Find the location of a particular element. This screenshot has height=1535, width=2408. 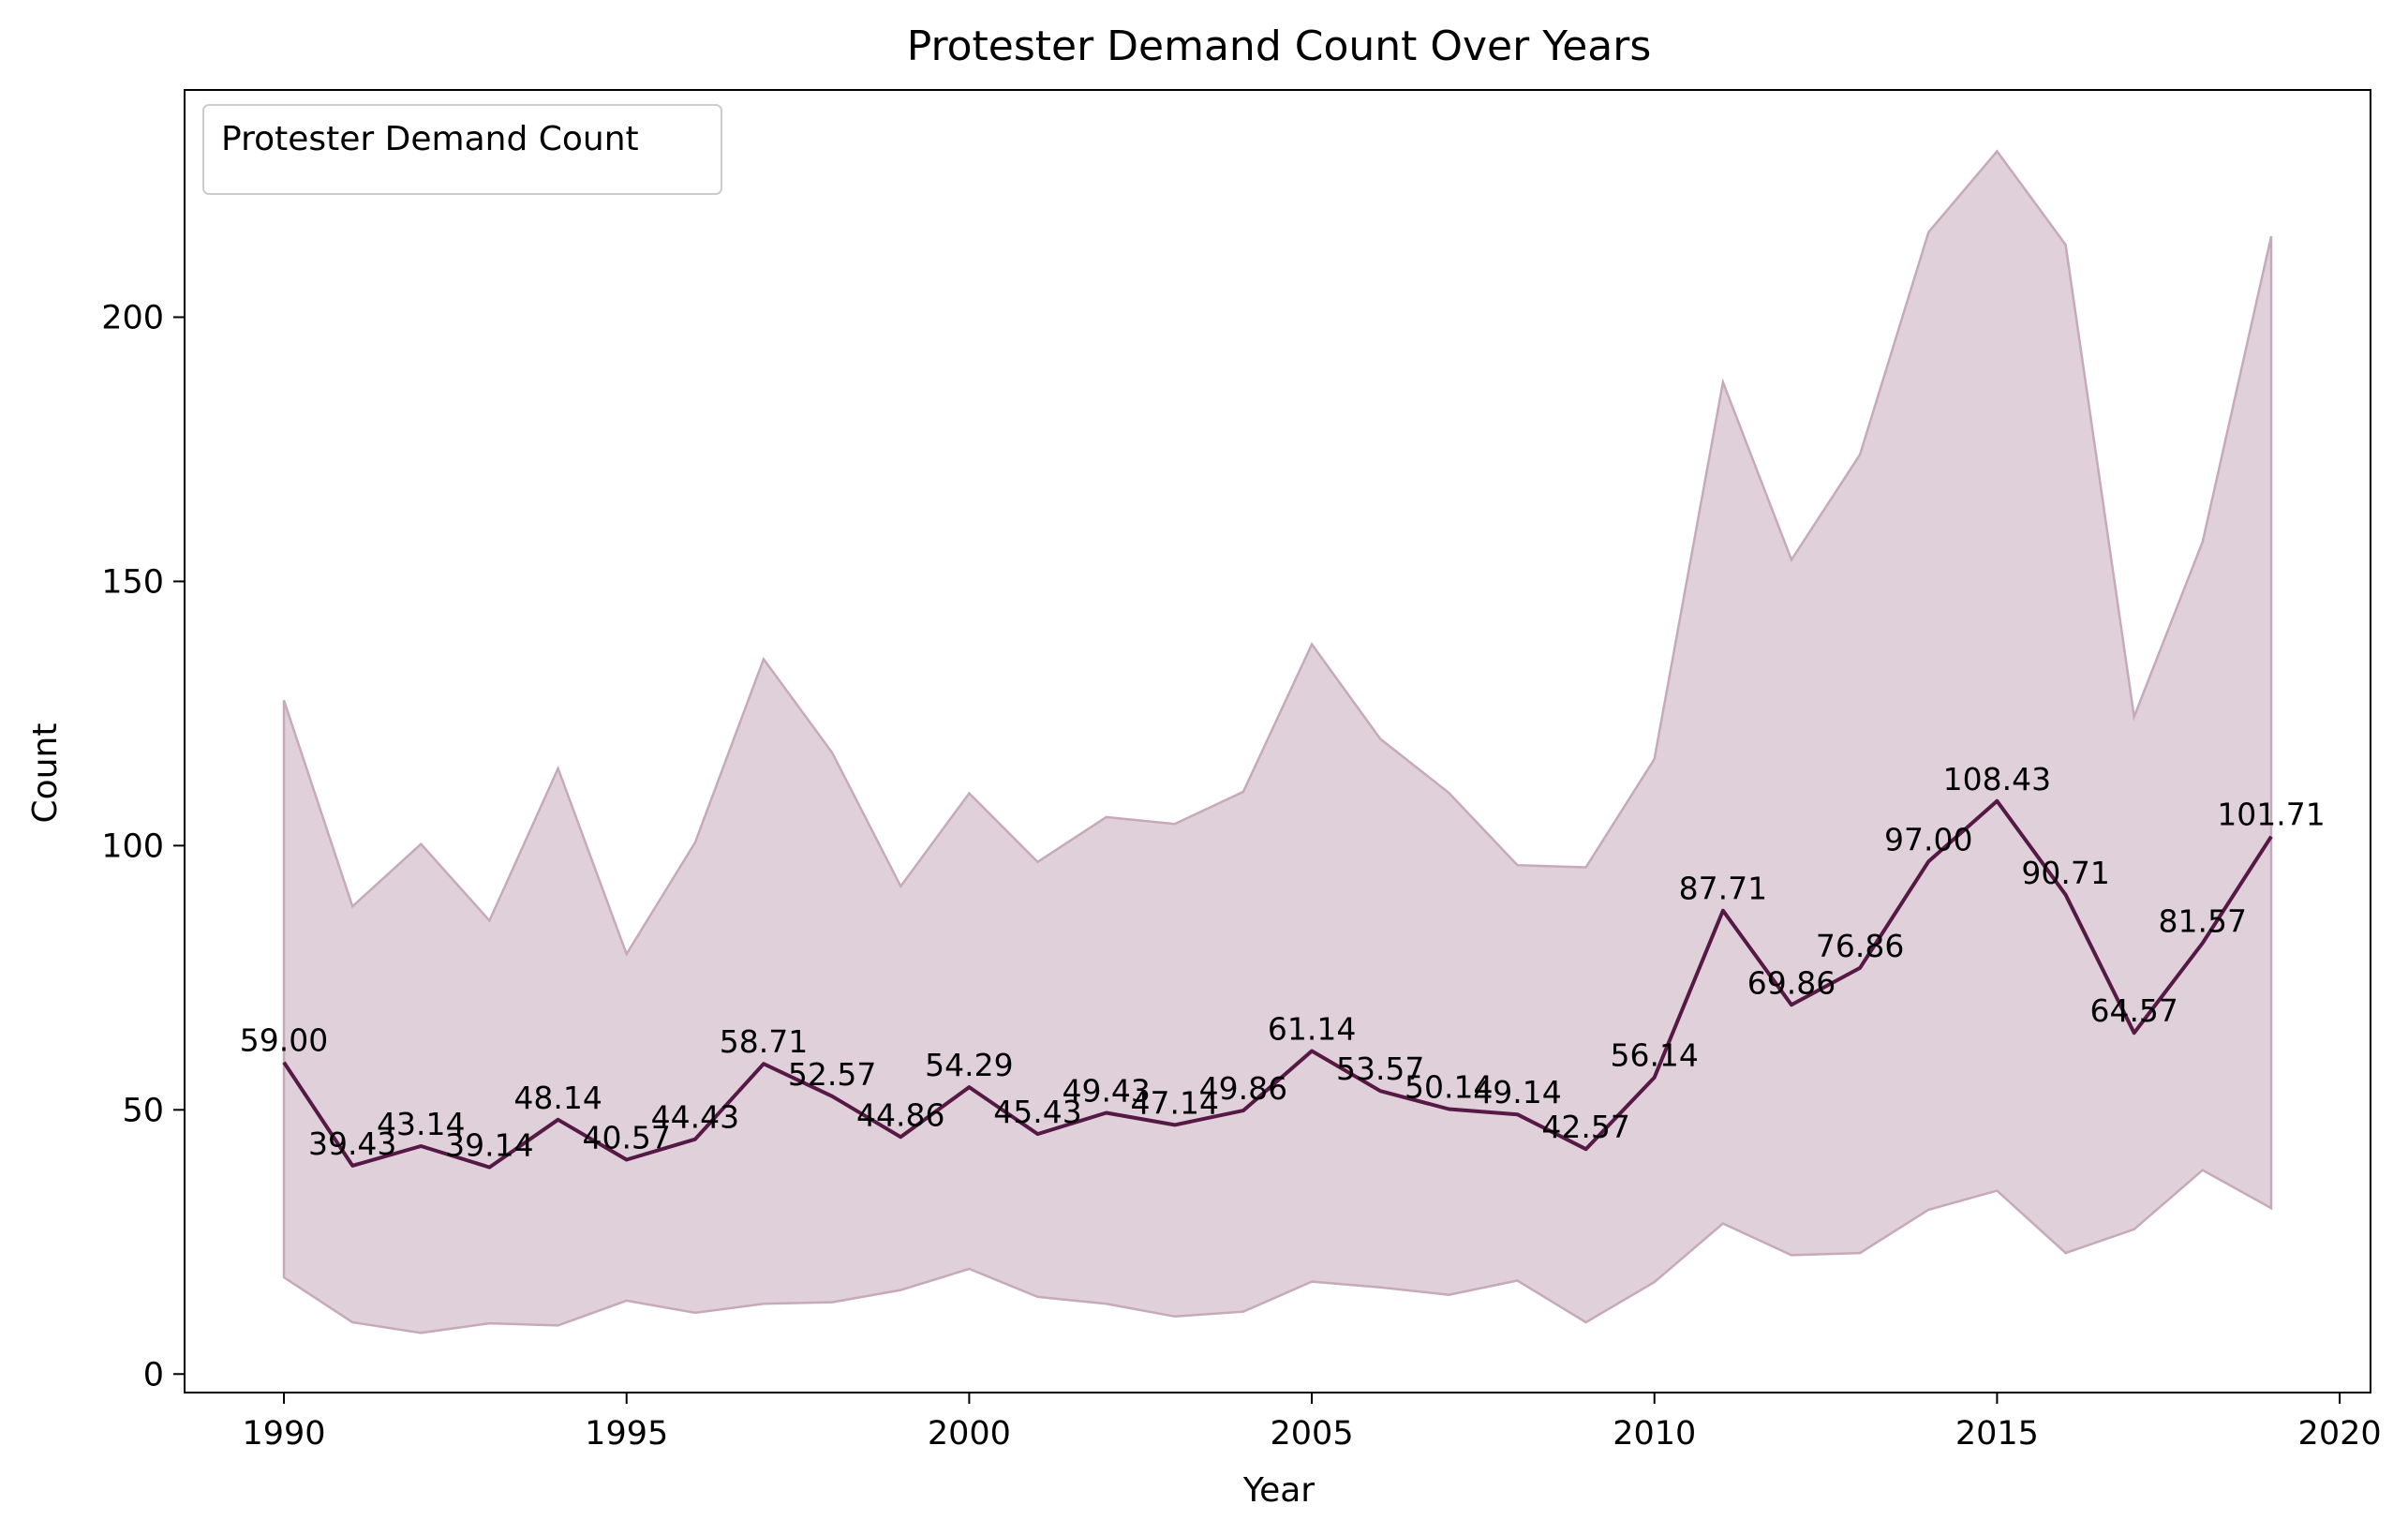

data-label: 53.57 is located at coordinates (1380, 1069).